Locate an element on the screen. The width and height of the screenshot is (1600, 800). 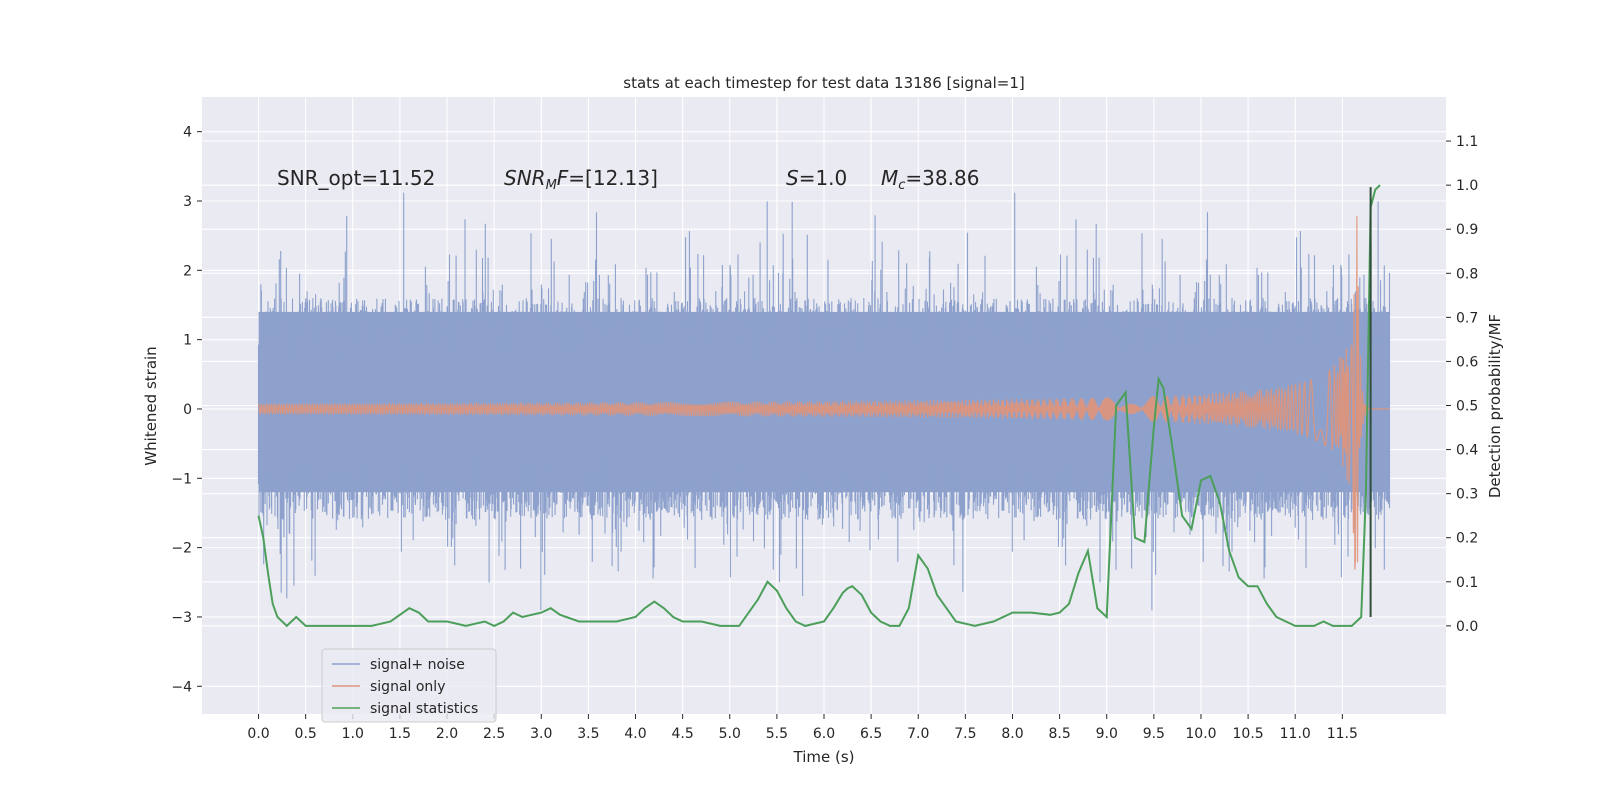
y-axis-left-ticks: 4 3 2 1 0 −1 −2 −3 −4 is located at coordinates (186, 410).